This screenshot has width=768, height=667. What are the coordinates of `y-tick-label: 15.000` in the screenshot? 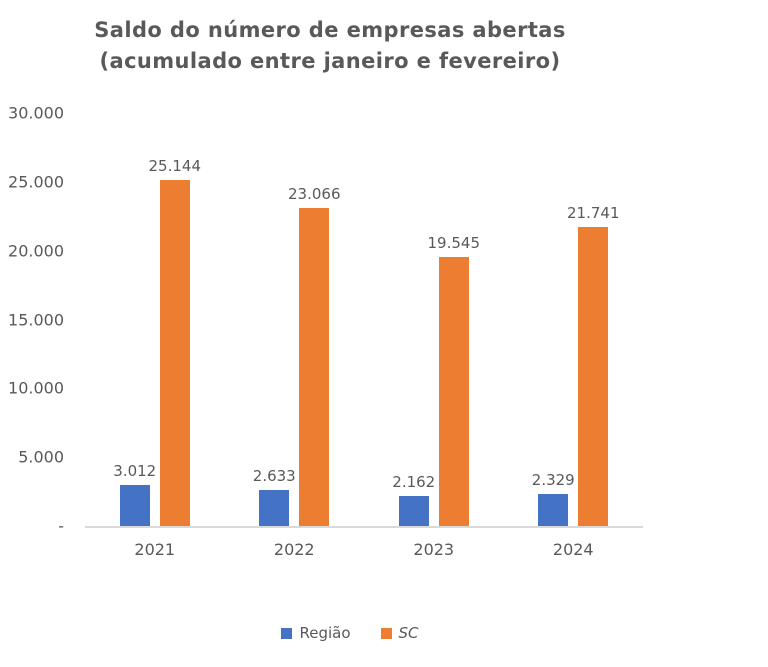 It's located at (36, 319).